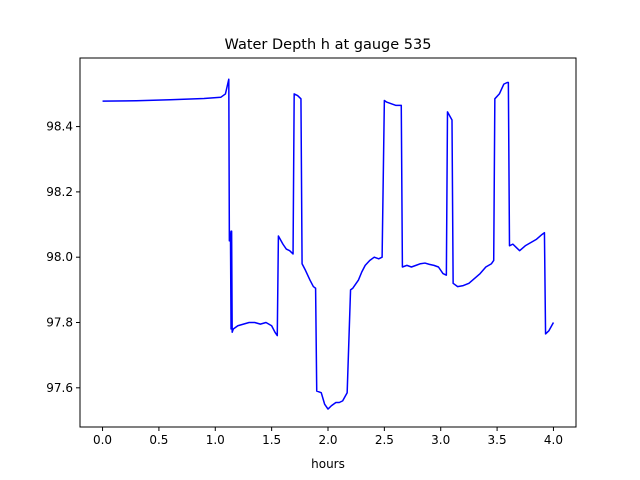  I want to click on x-tick-label: 4.0, so click(553, 440).